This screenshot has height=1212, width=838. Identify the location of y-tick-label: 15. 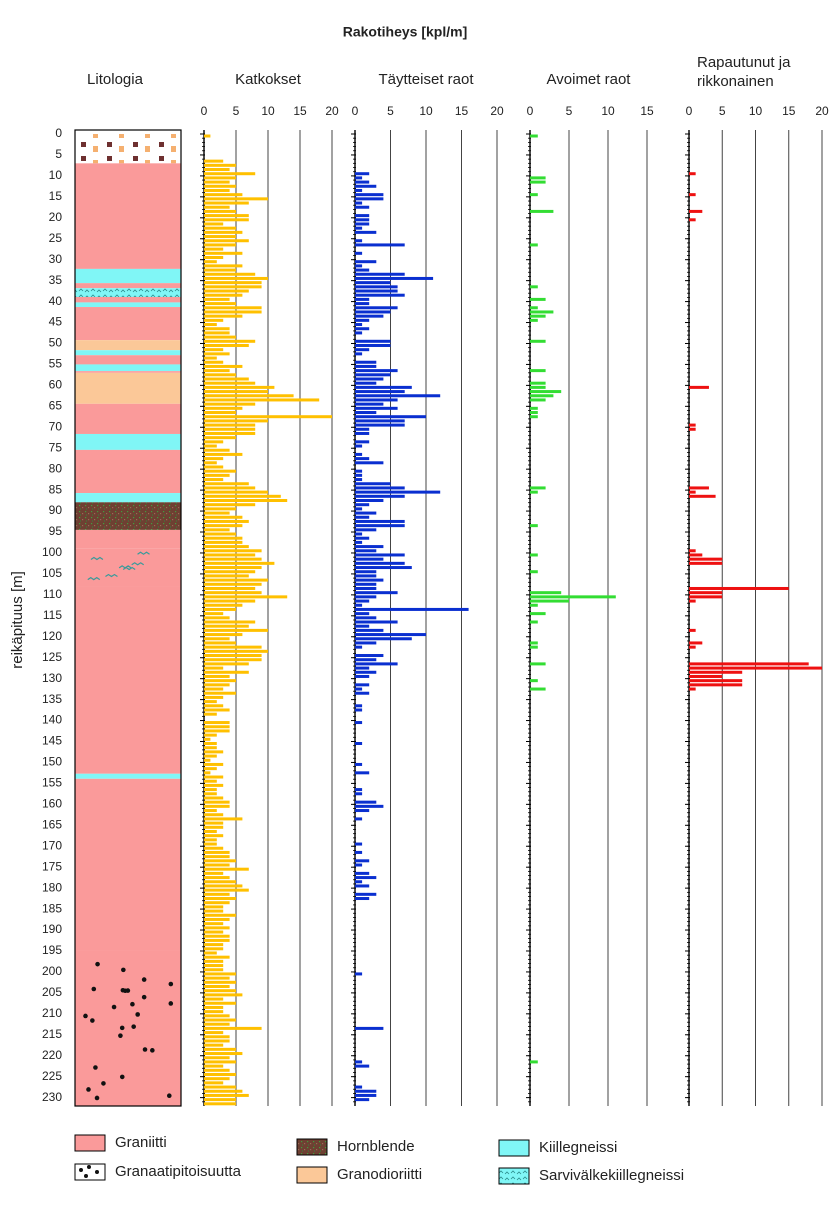
(56, 196).